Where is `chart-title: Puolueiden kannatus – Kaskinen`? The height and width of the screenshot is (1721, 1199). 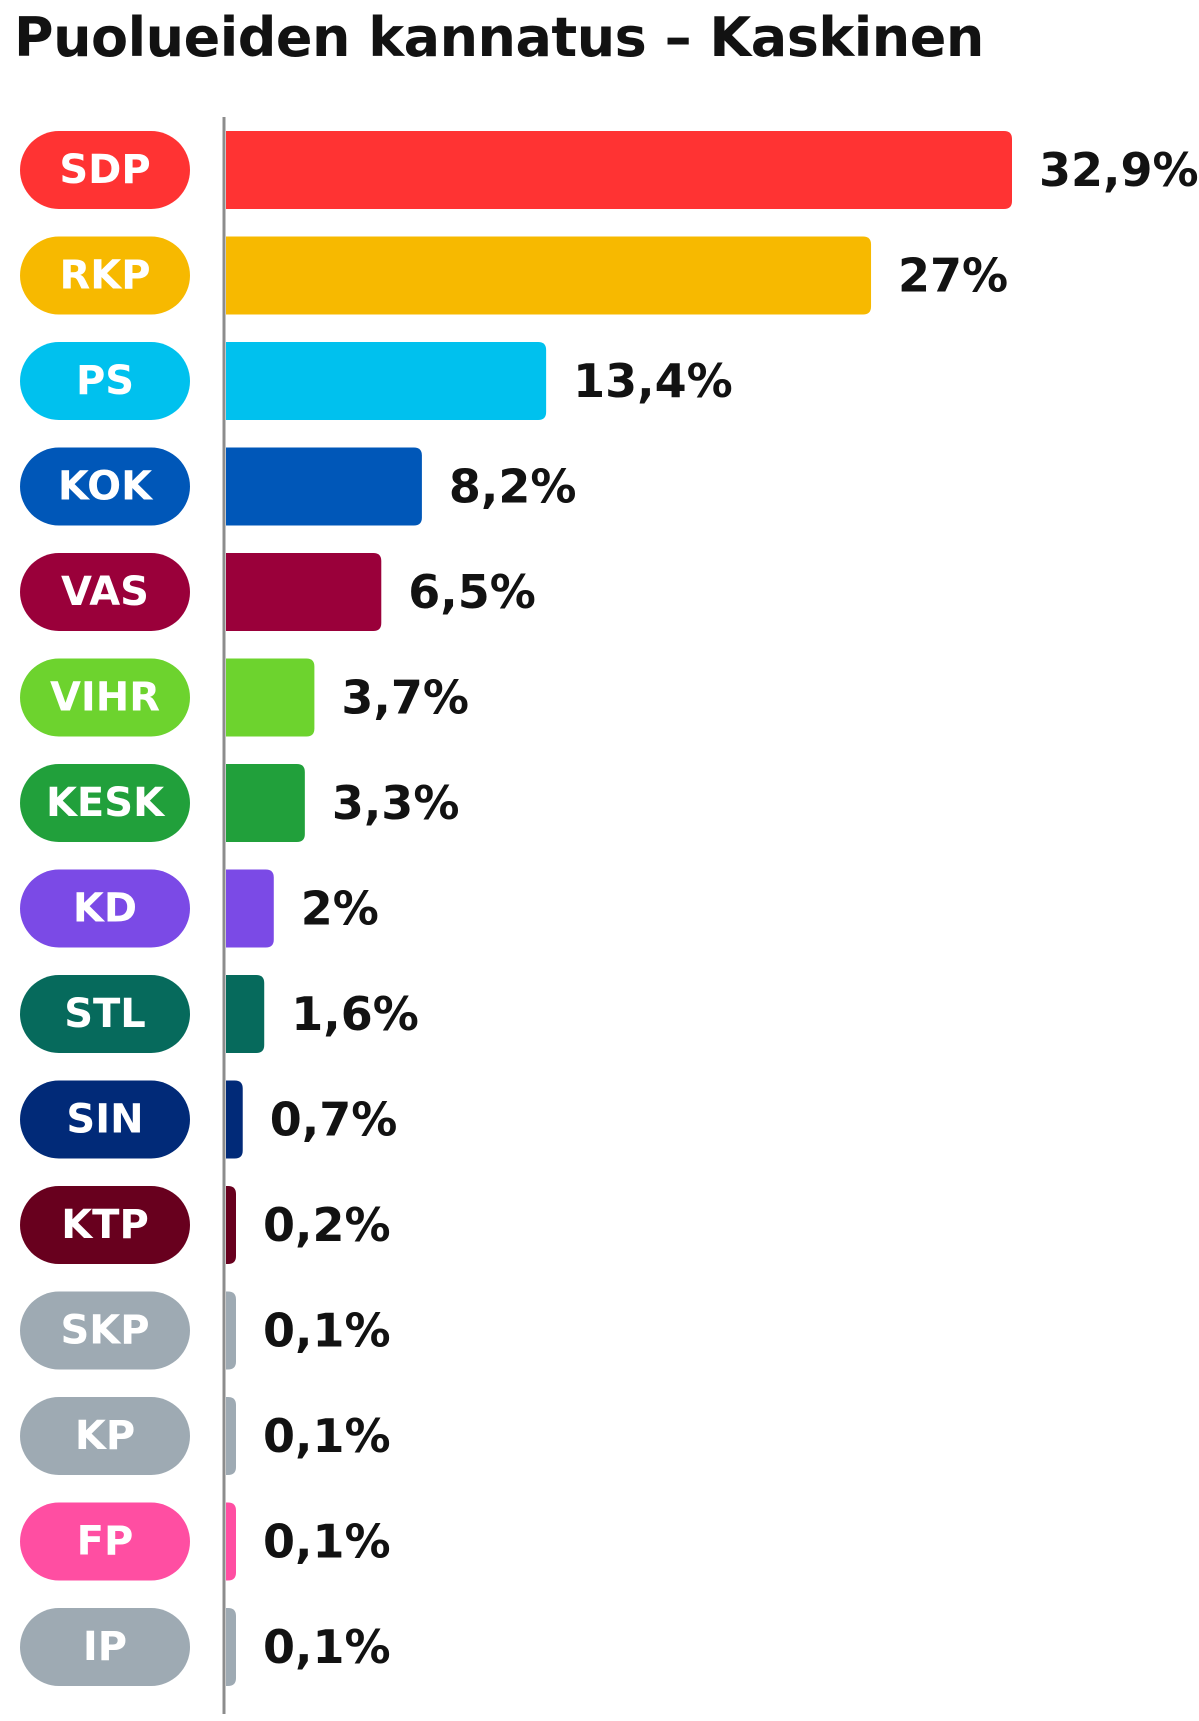 chart-title: Puolueiden kannatus – Kaskinen is located at coordinates (499, 37).